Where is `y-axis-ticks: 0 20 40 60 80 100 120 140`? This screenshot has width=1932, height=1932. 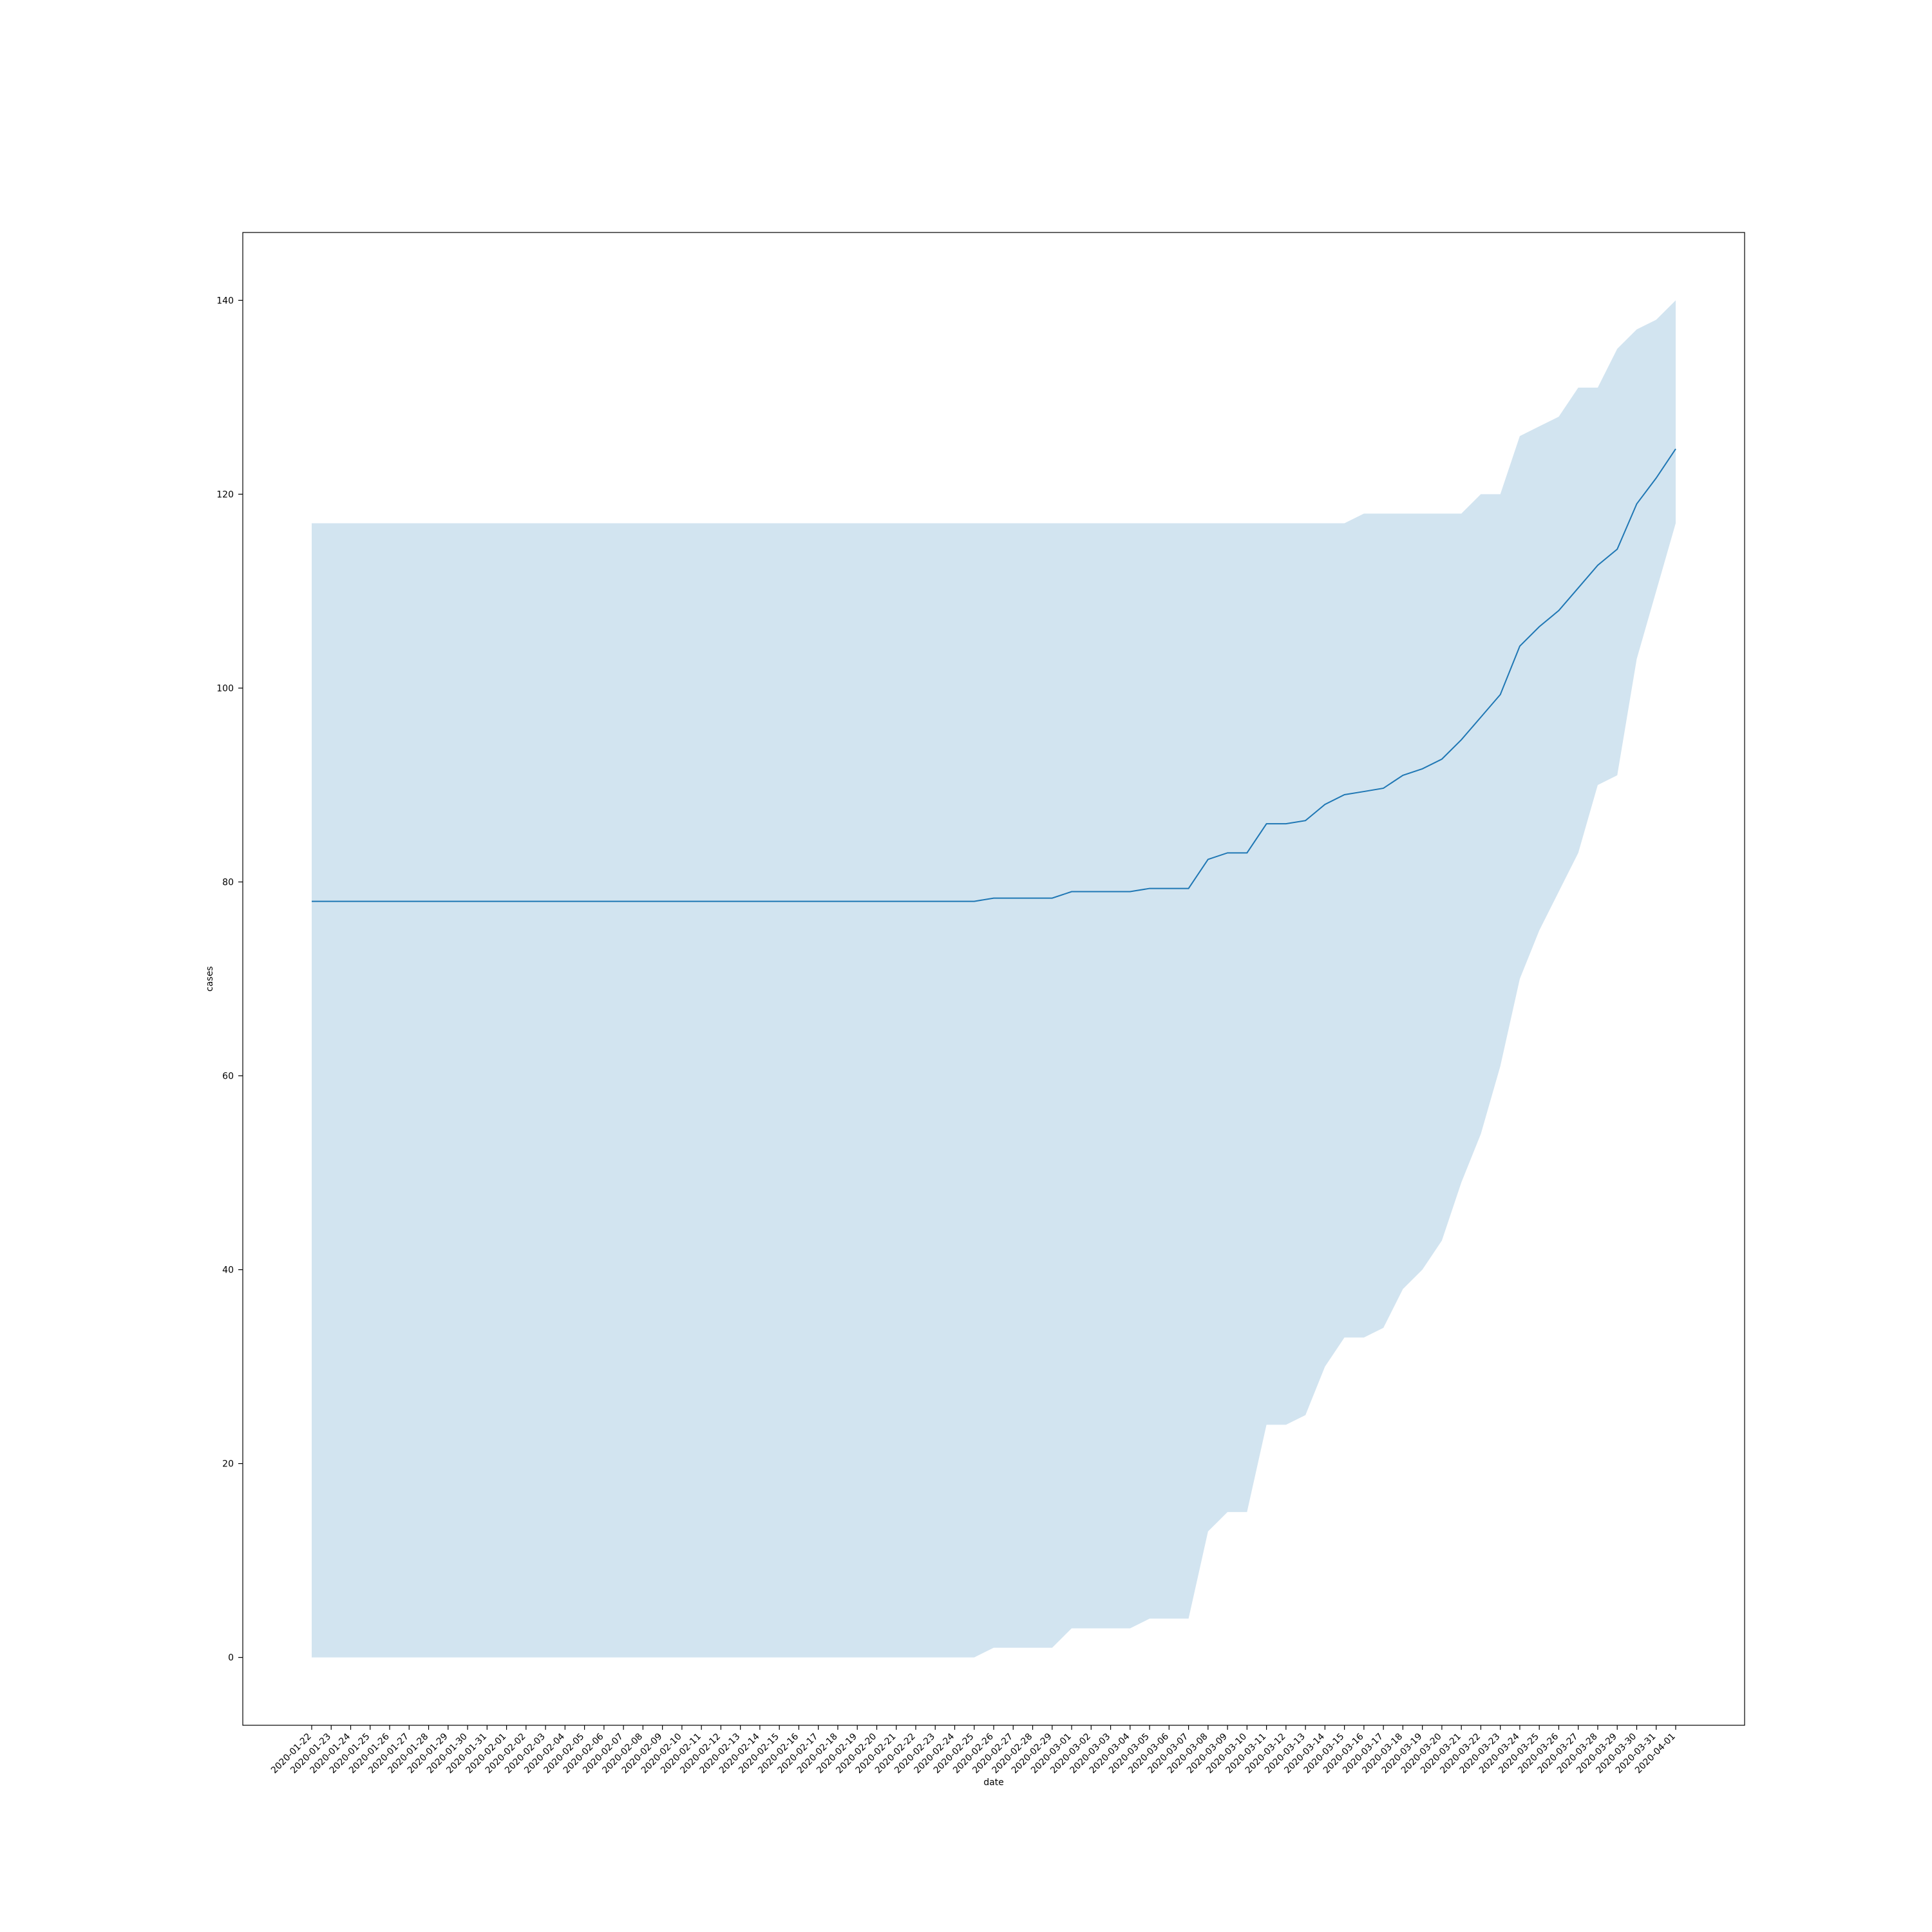
y-axis-ticks: 0 20 40 60 80 100 120 140 is located at coordinates (230, 979).